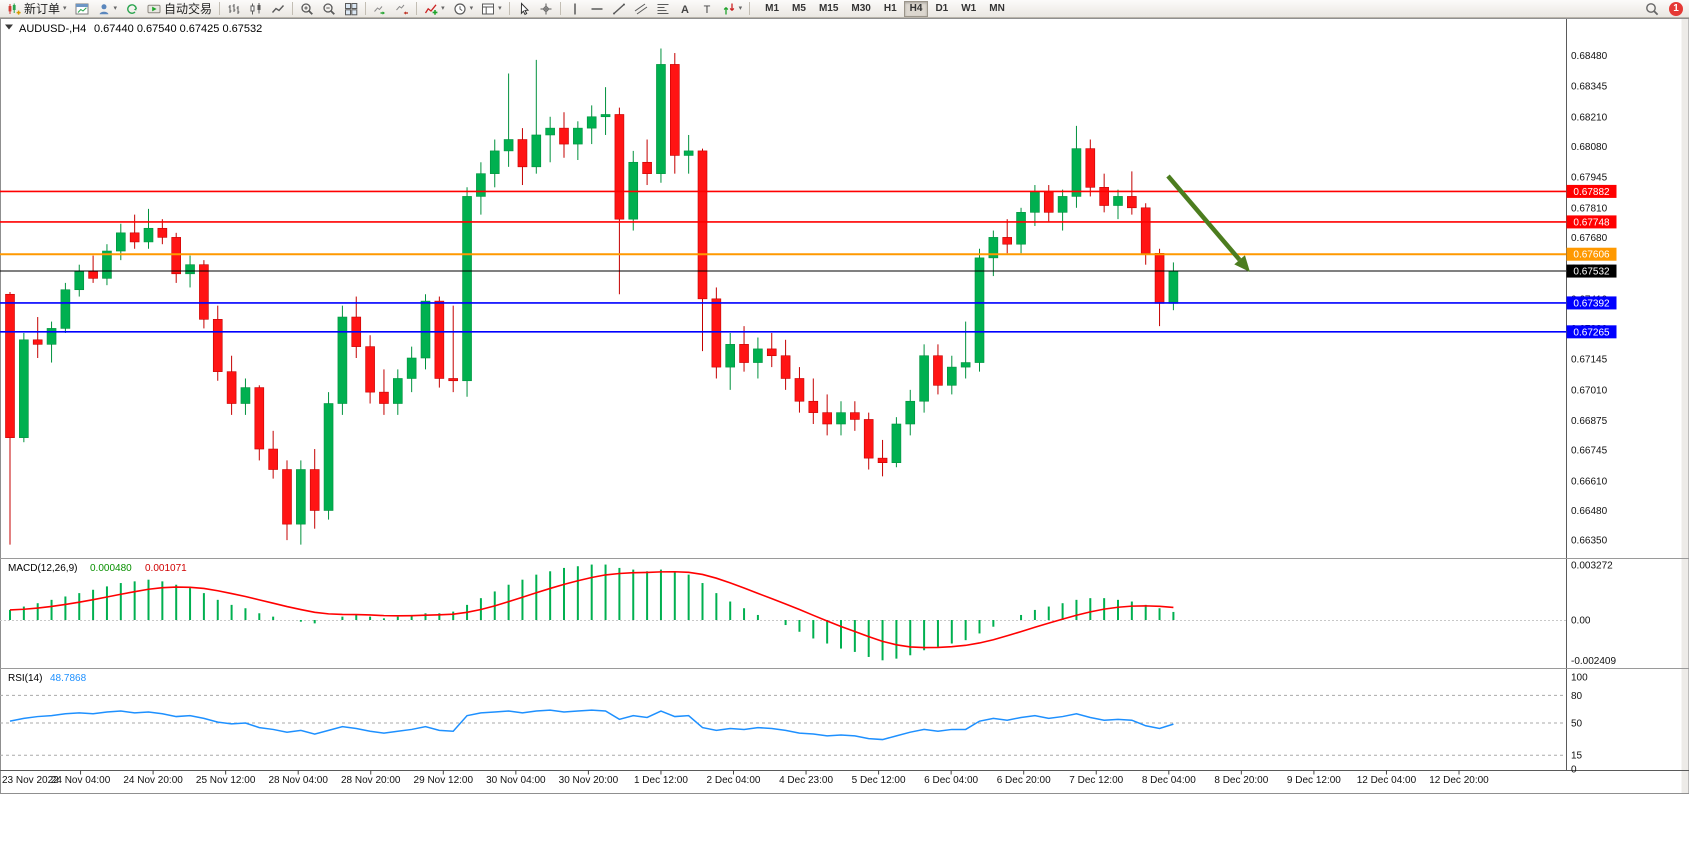  What do you see at coordinates (459, 8) in the screenshot?
I see `periods-icon` at bounding box center [459, 8].